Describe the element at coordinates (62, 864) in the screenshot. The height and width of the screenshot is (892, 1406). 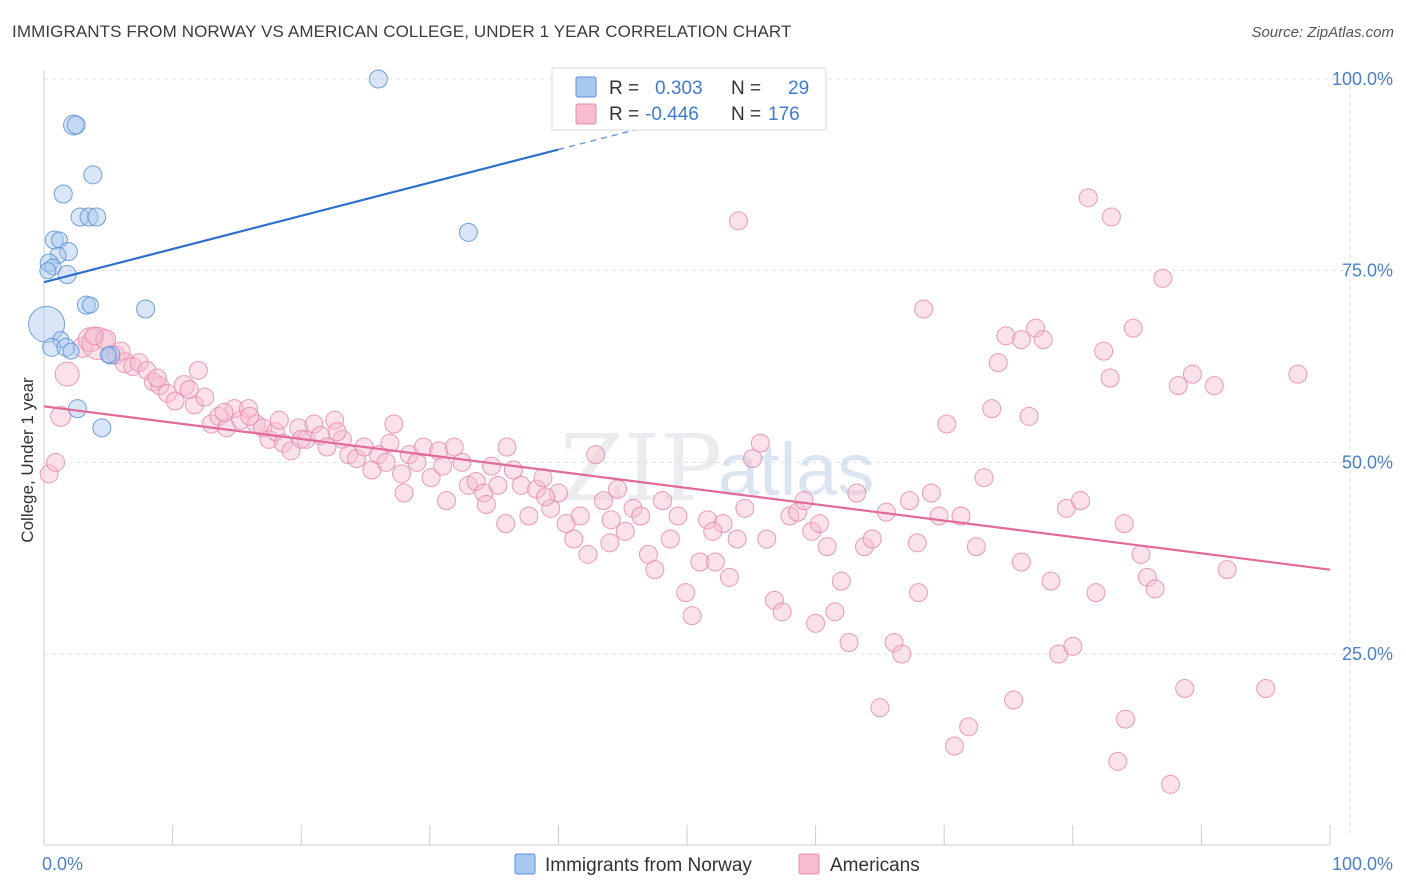
I see `x-tick-label: 0.0%` at that location.